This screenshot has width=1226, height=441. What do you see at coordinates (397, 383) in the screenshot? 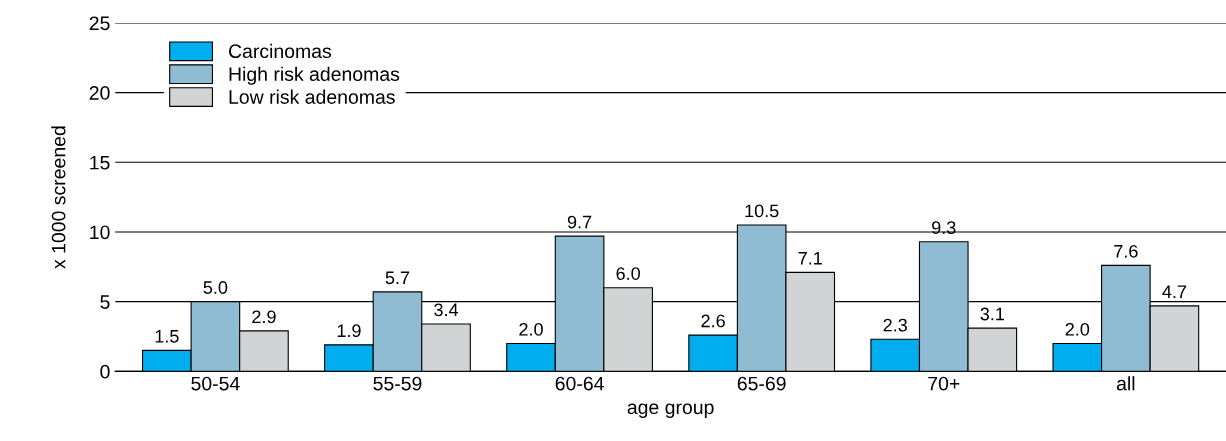
I see `x-tick-label: 55-59` at bounding box center [397, 383].